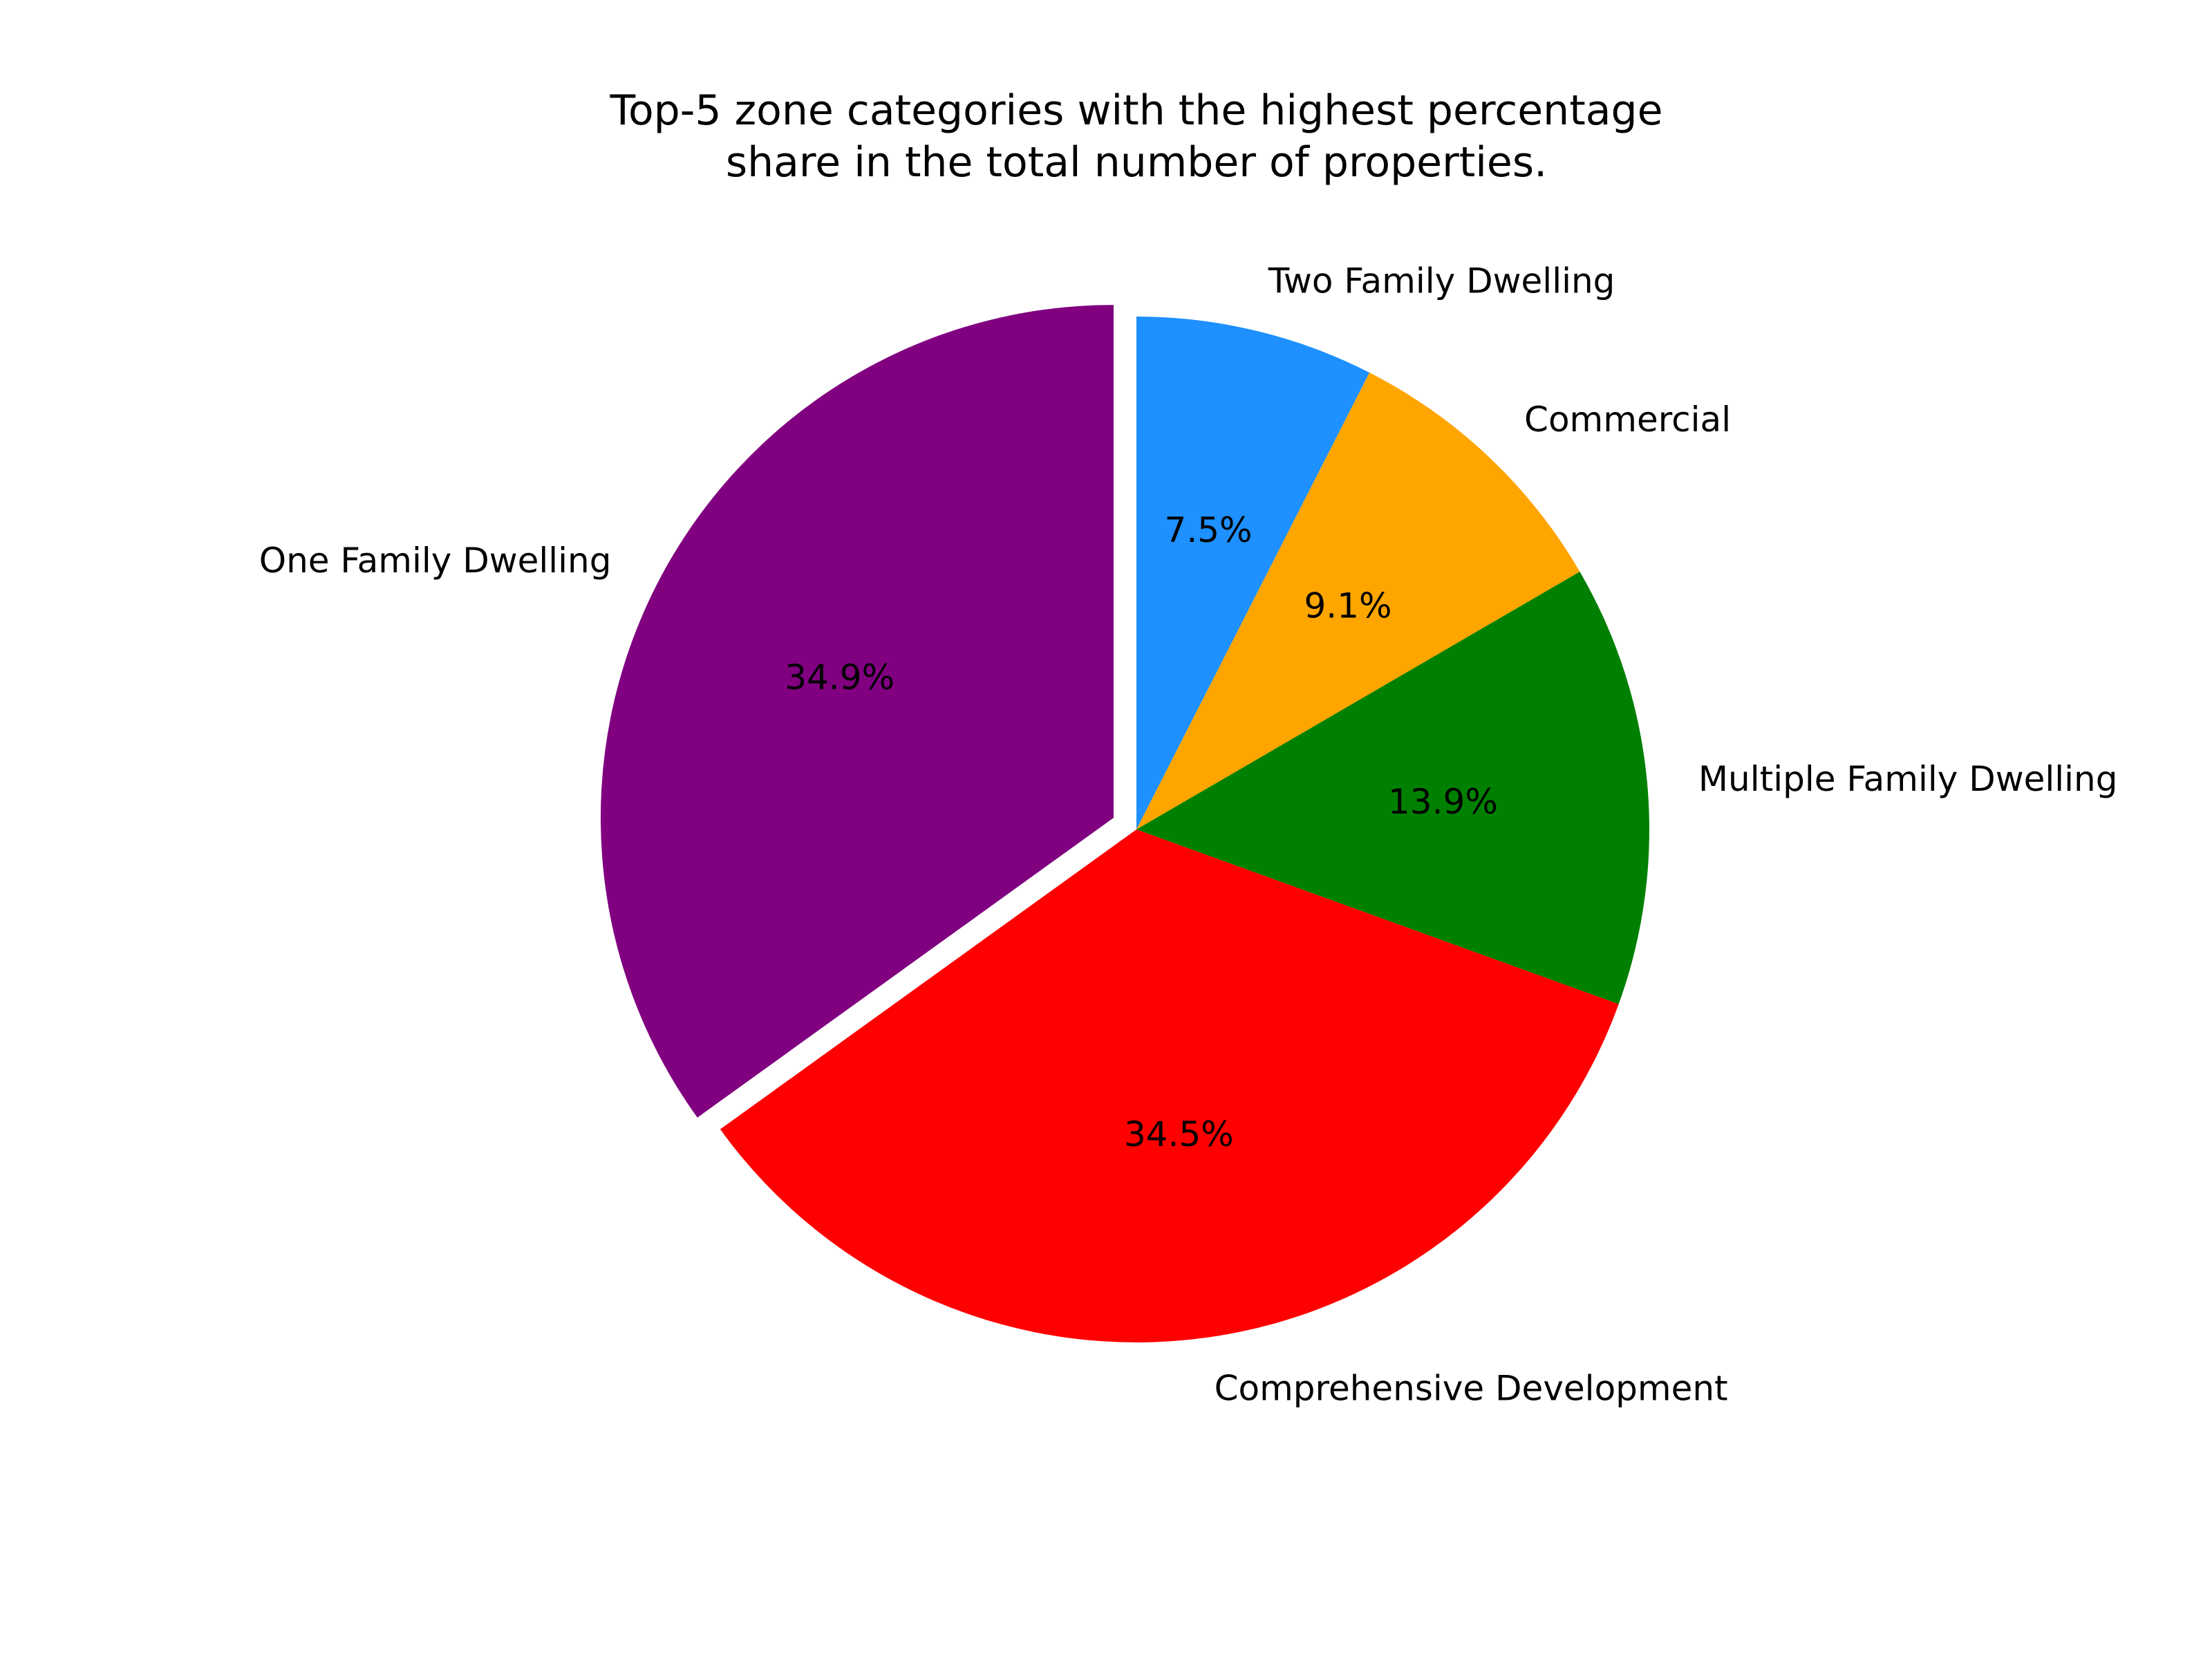 This screenshot has width=2212, height=1659. What do you see at coordinates (1348, 606) in the screenshot?
I see `slice-percent-commercial: 9.1%` at bounding box center [1348, 606].